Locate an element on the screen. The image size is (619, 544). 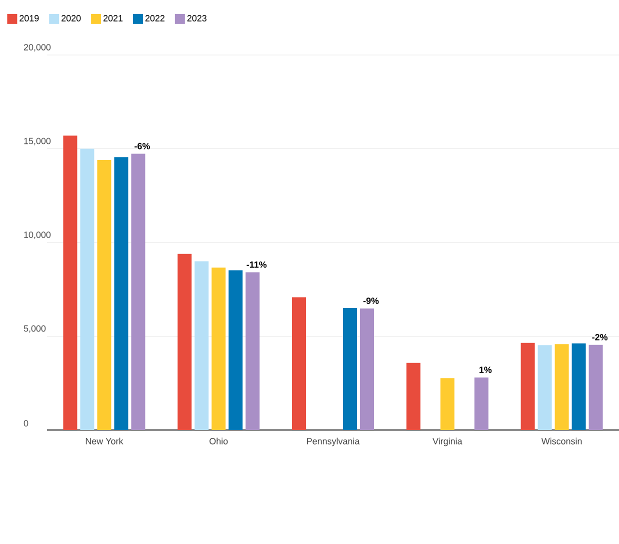
annotation: -11% is located at coordinates (256, 264).